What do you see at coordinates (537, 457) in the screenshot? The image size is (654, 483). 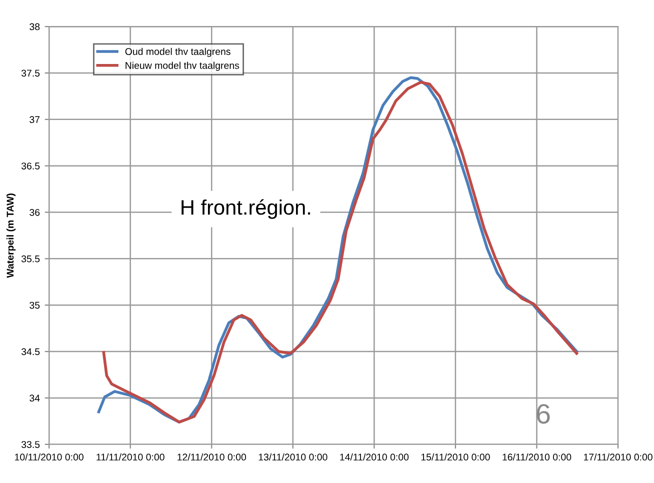 I see `x-tick-label: 16/11/2010 0:00` at bounding box center [537, 457].